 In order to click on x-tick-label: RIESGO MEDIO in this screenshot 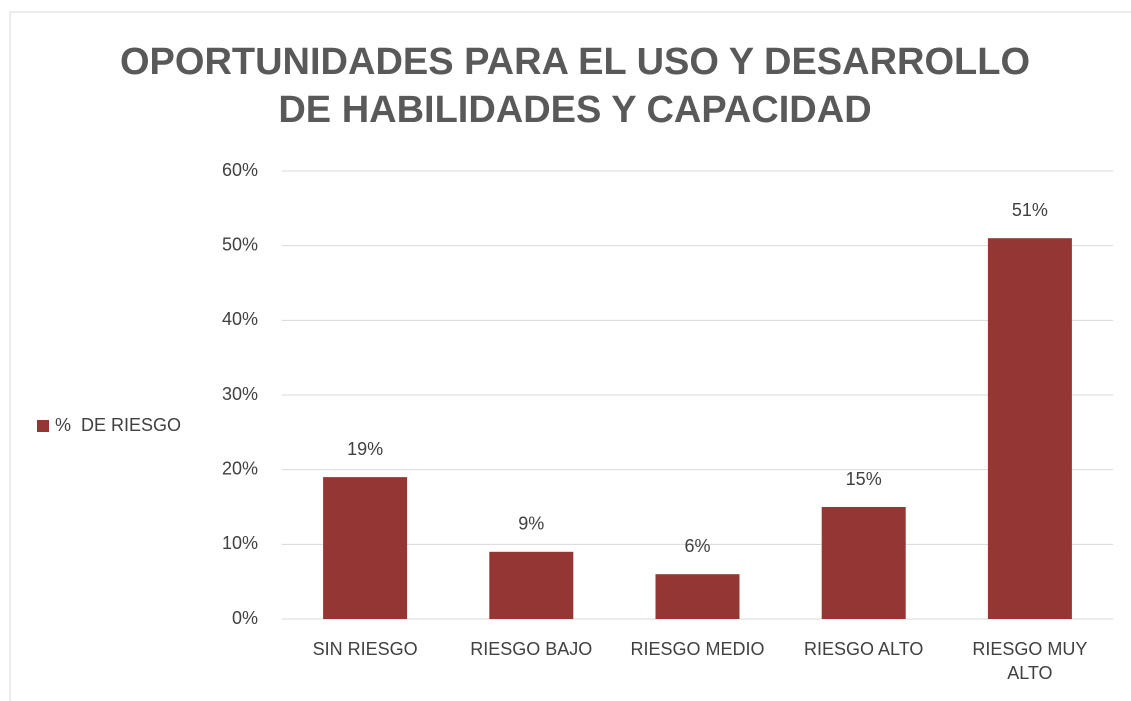, I will do `click(697, 649)`.